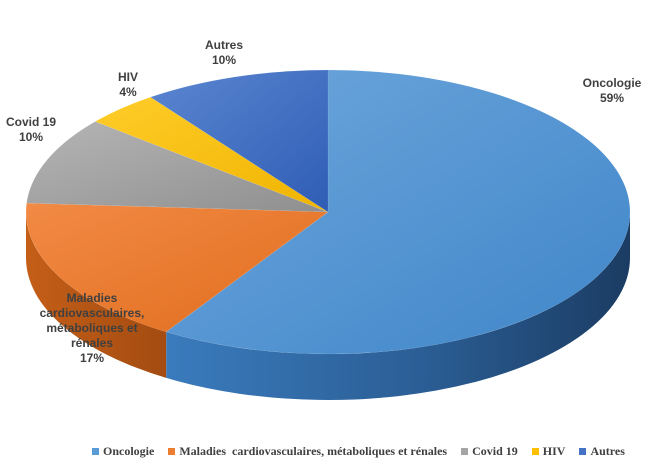 The height and width of the screenshot is (464, 658). I want to click on legend-label: Oncologie, so click(129, 451).